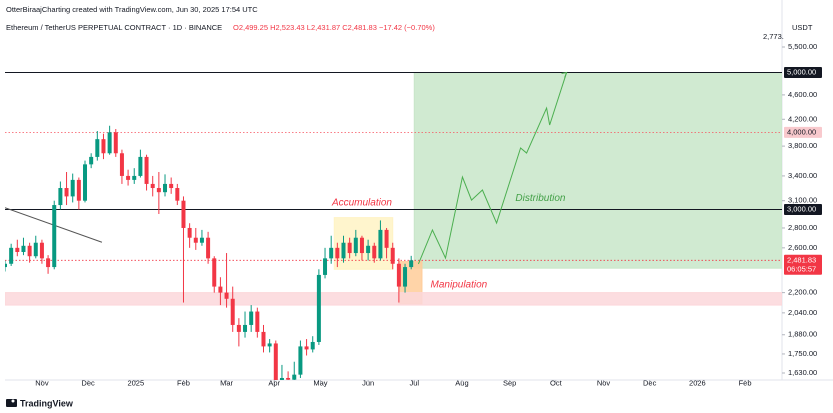 This screenshot has height=413, width=833. I want to click on y-tick-label: 5,500.00, so click(802, 46).